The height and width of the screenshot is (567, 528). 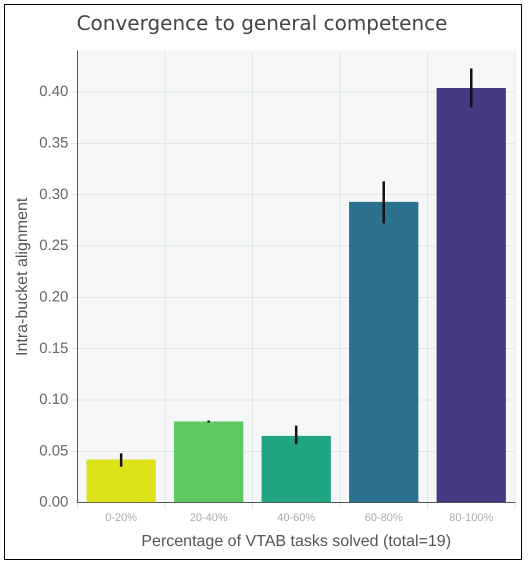 What do you see at coordinates (53, 194) in the screenshot?
I see `y-tick-label: 0.30` at bounding box center [53, 194].